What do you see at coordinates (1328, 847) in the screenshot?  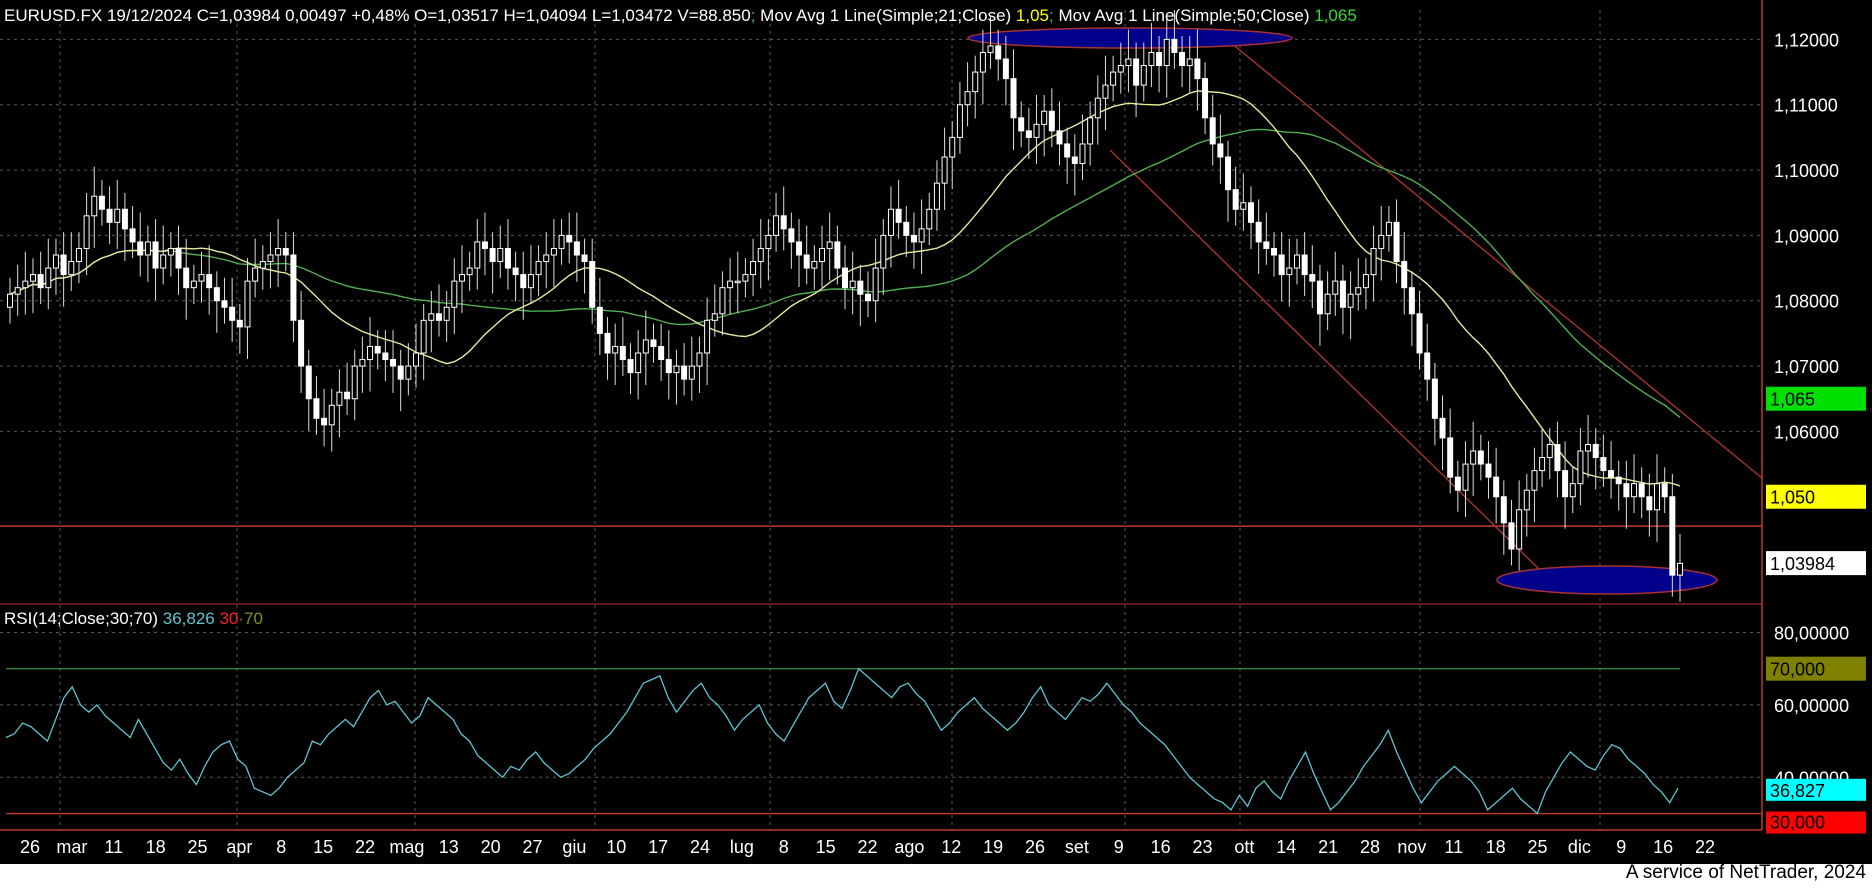 I see `x-tick-label: 21` at bounding box center [1328, 847].